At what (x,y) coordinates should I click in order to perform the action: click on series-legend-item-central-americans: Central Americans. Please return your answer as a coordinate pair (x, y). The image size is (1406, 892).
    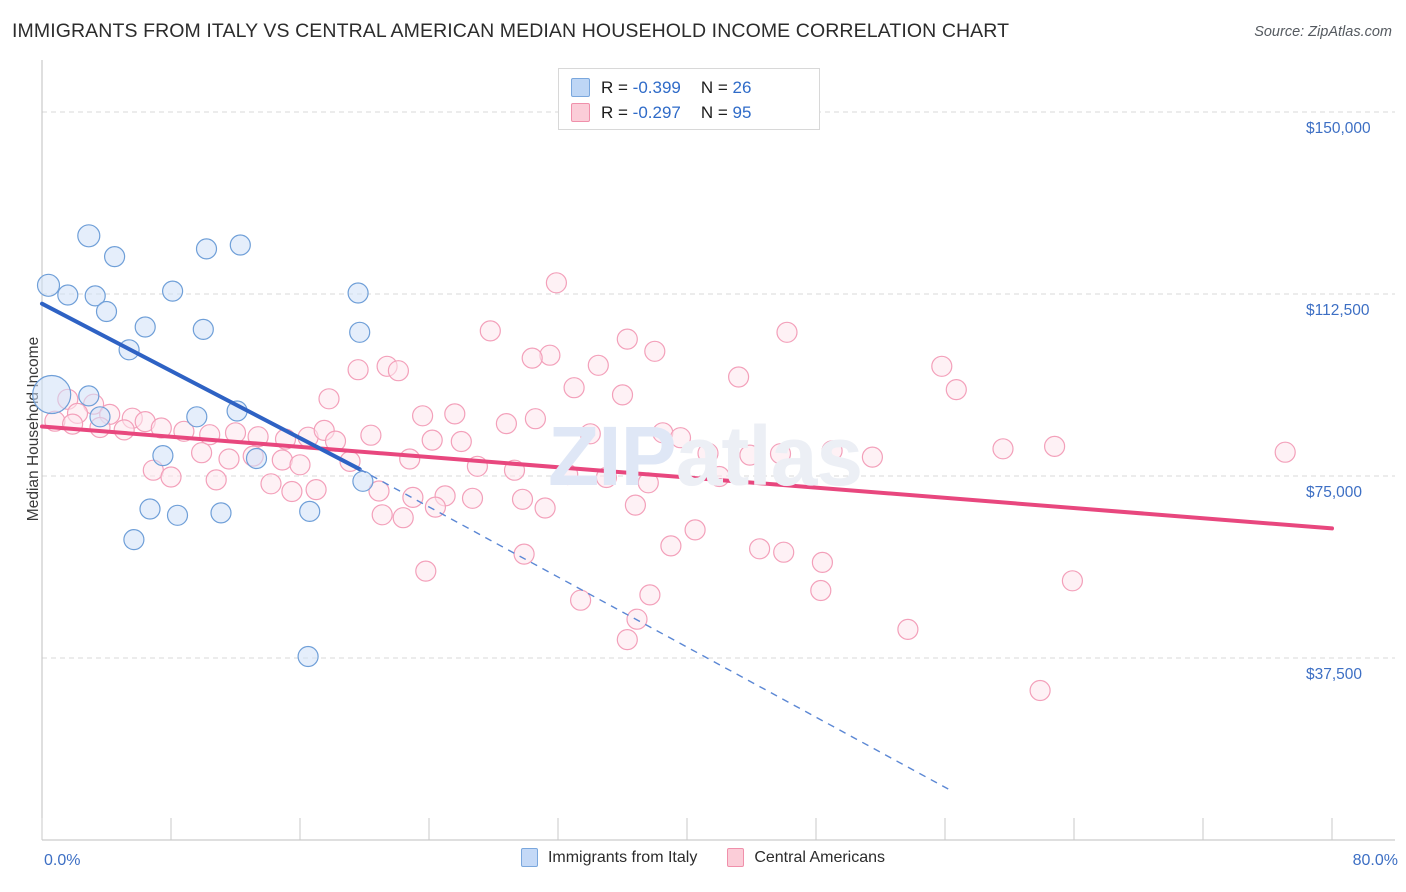
    Looking at the image, I should click on (806, 857).